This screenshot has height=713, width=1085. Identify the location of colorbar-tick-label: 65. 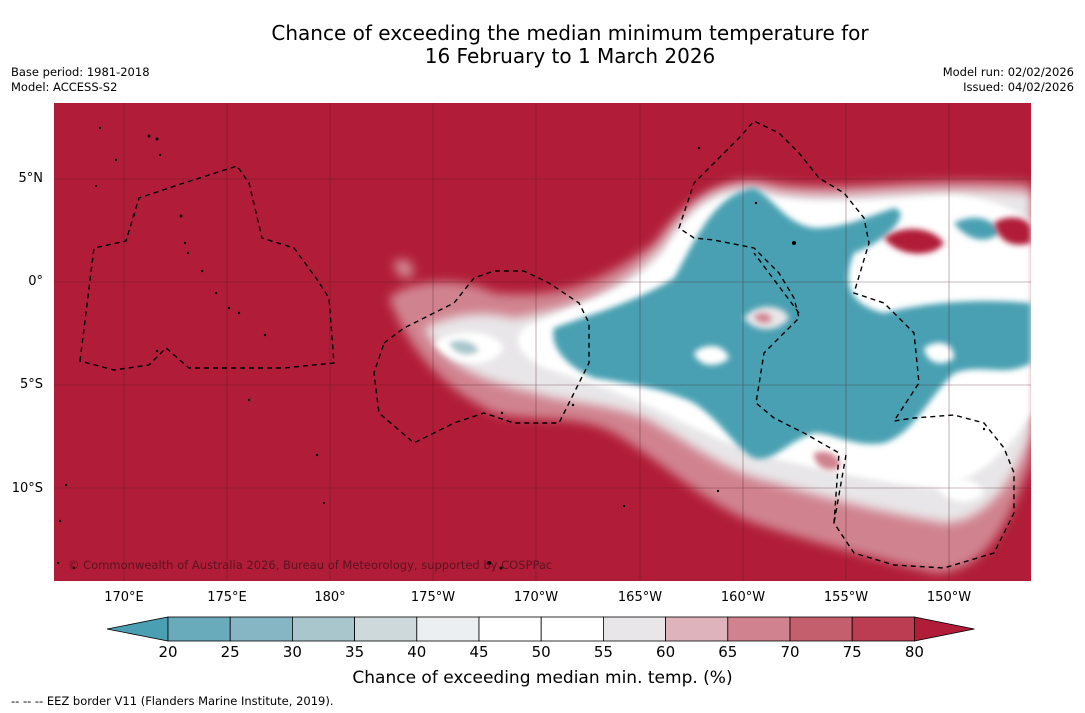
(728, 652).